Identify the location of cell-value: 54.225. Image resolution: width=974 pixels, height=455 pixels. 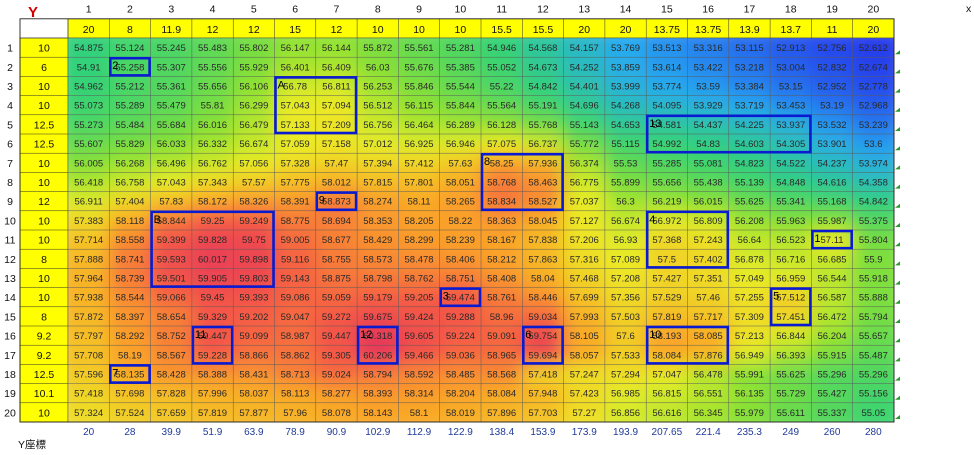
(749, 125).